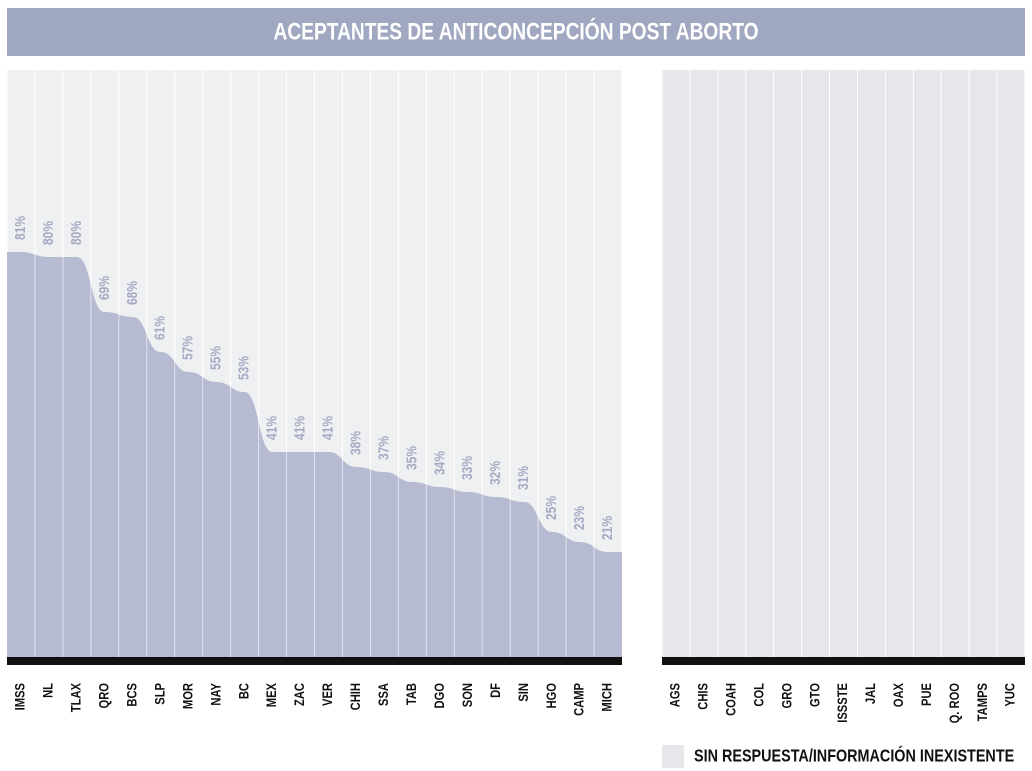 This screenshot has width=1032, height=771. Describe the element at coordinates (842, 703) in the screenshot. I see `x-tick-label: ISSSTE` at that location.